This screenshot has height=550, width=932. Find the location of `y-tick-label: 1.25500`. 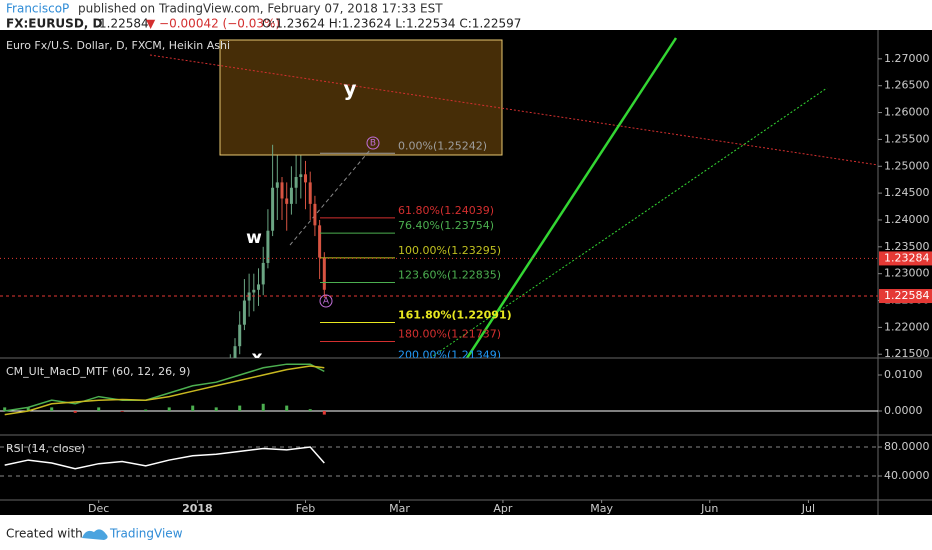

y-tick-label: 1.25500 is located at coordinates (907, 138).